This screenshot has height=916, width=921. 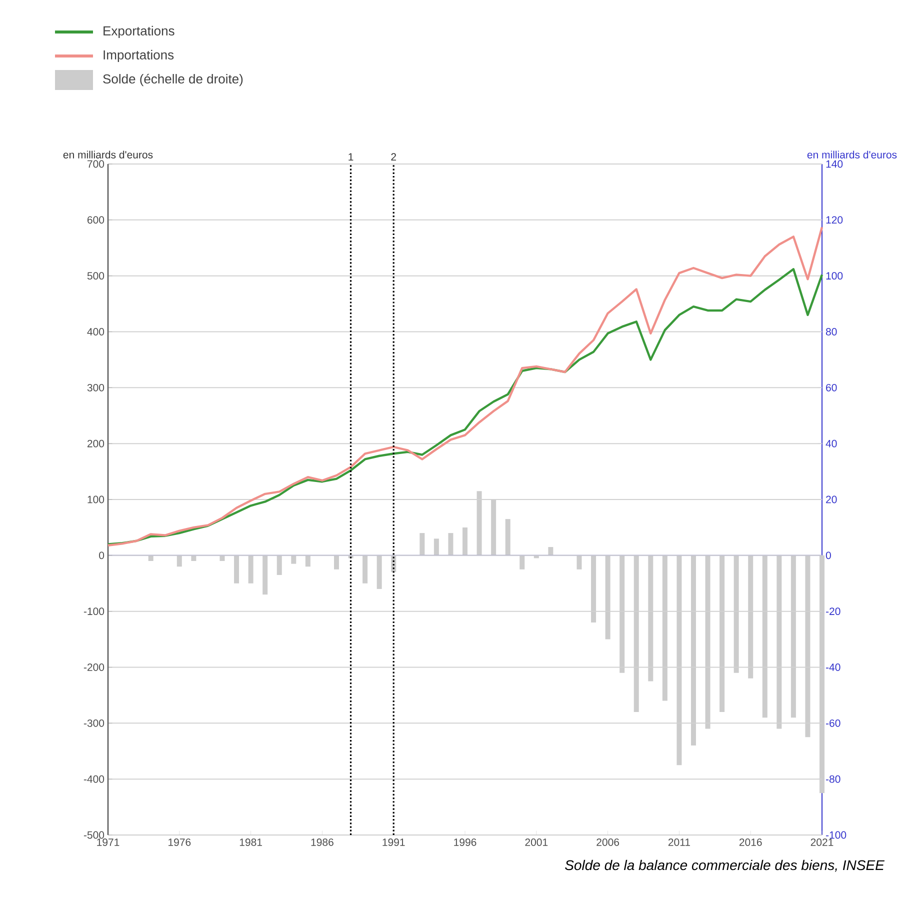 I want to click on y-tick-label: -200, so click(x=94, y=667).